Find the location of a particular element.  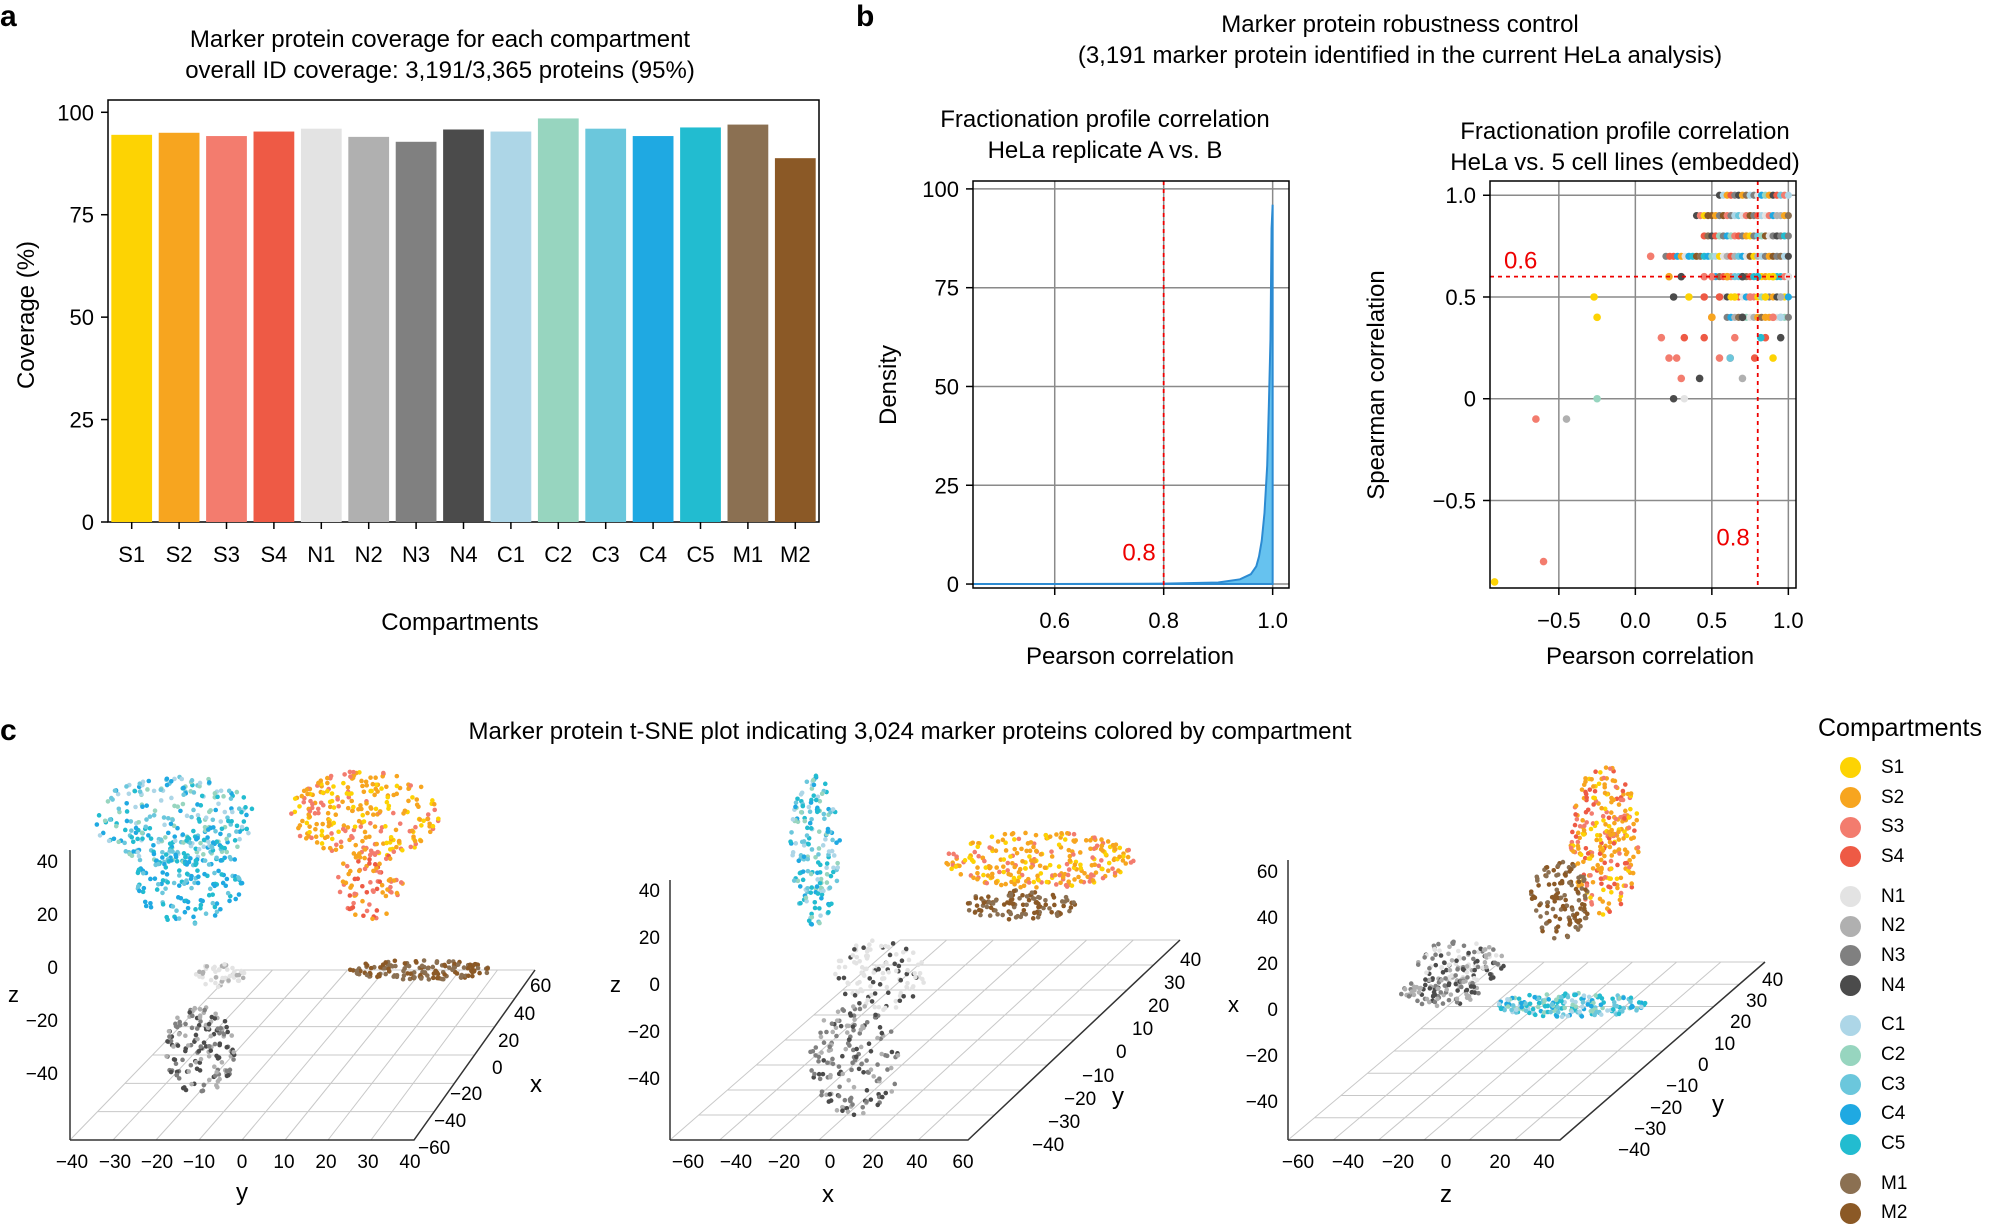

panel-label-b: b is located at coordinates (865, 16).